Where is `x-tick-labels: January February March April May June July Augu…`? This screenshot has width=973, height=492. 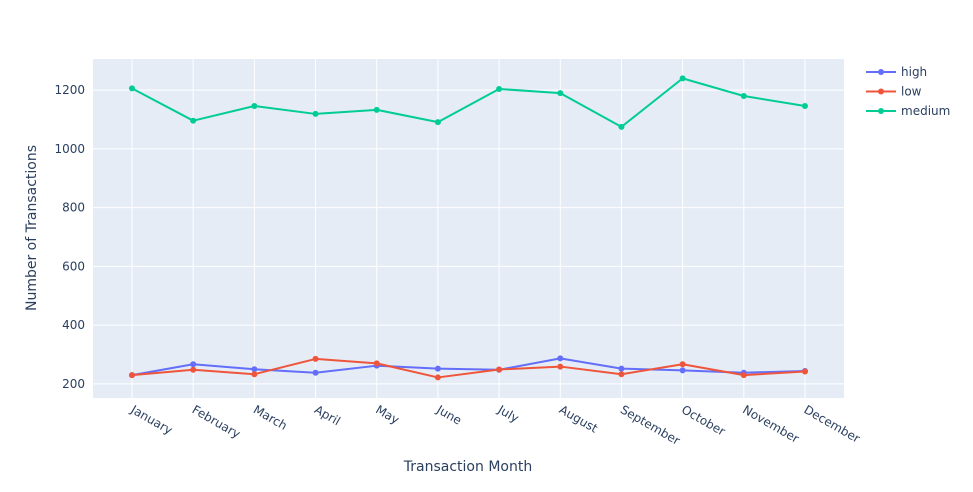
x-tick-labels: January February March April May June July Augu… is located at coordinates (495, 425).